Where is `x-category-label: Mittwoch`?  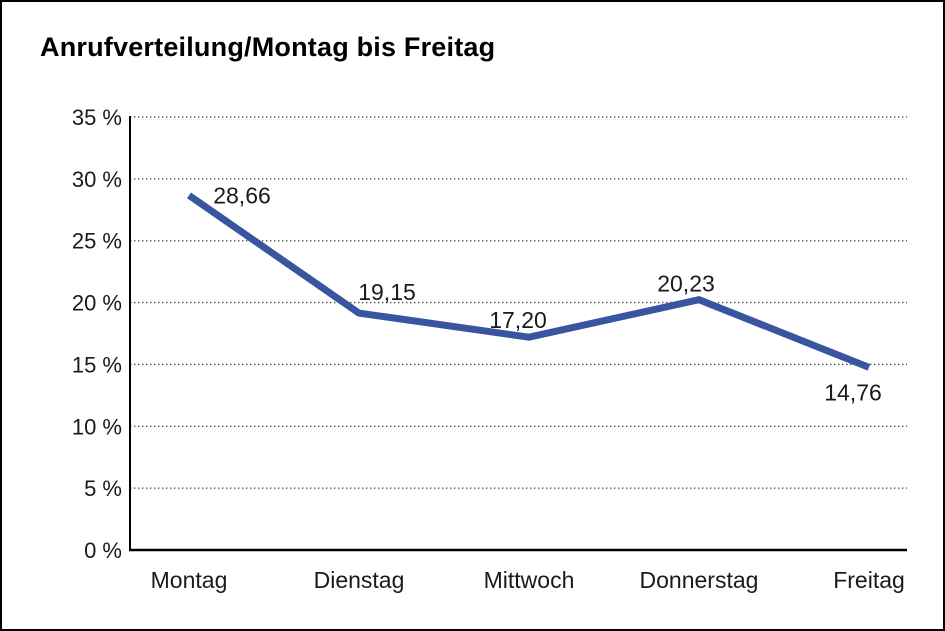
x-category-label: Mittwoch is located at coordinates (529, 580).